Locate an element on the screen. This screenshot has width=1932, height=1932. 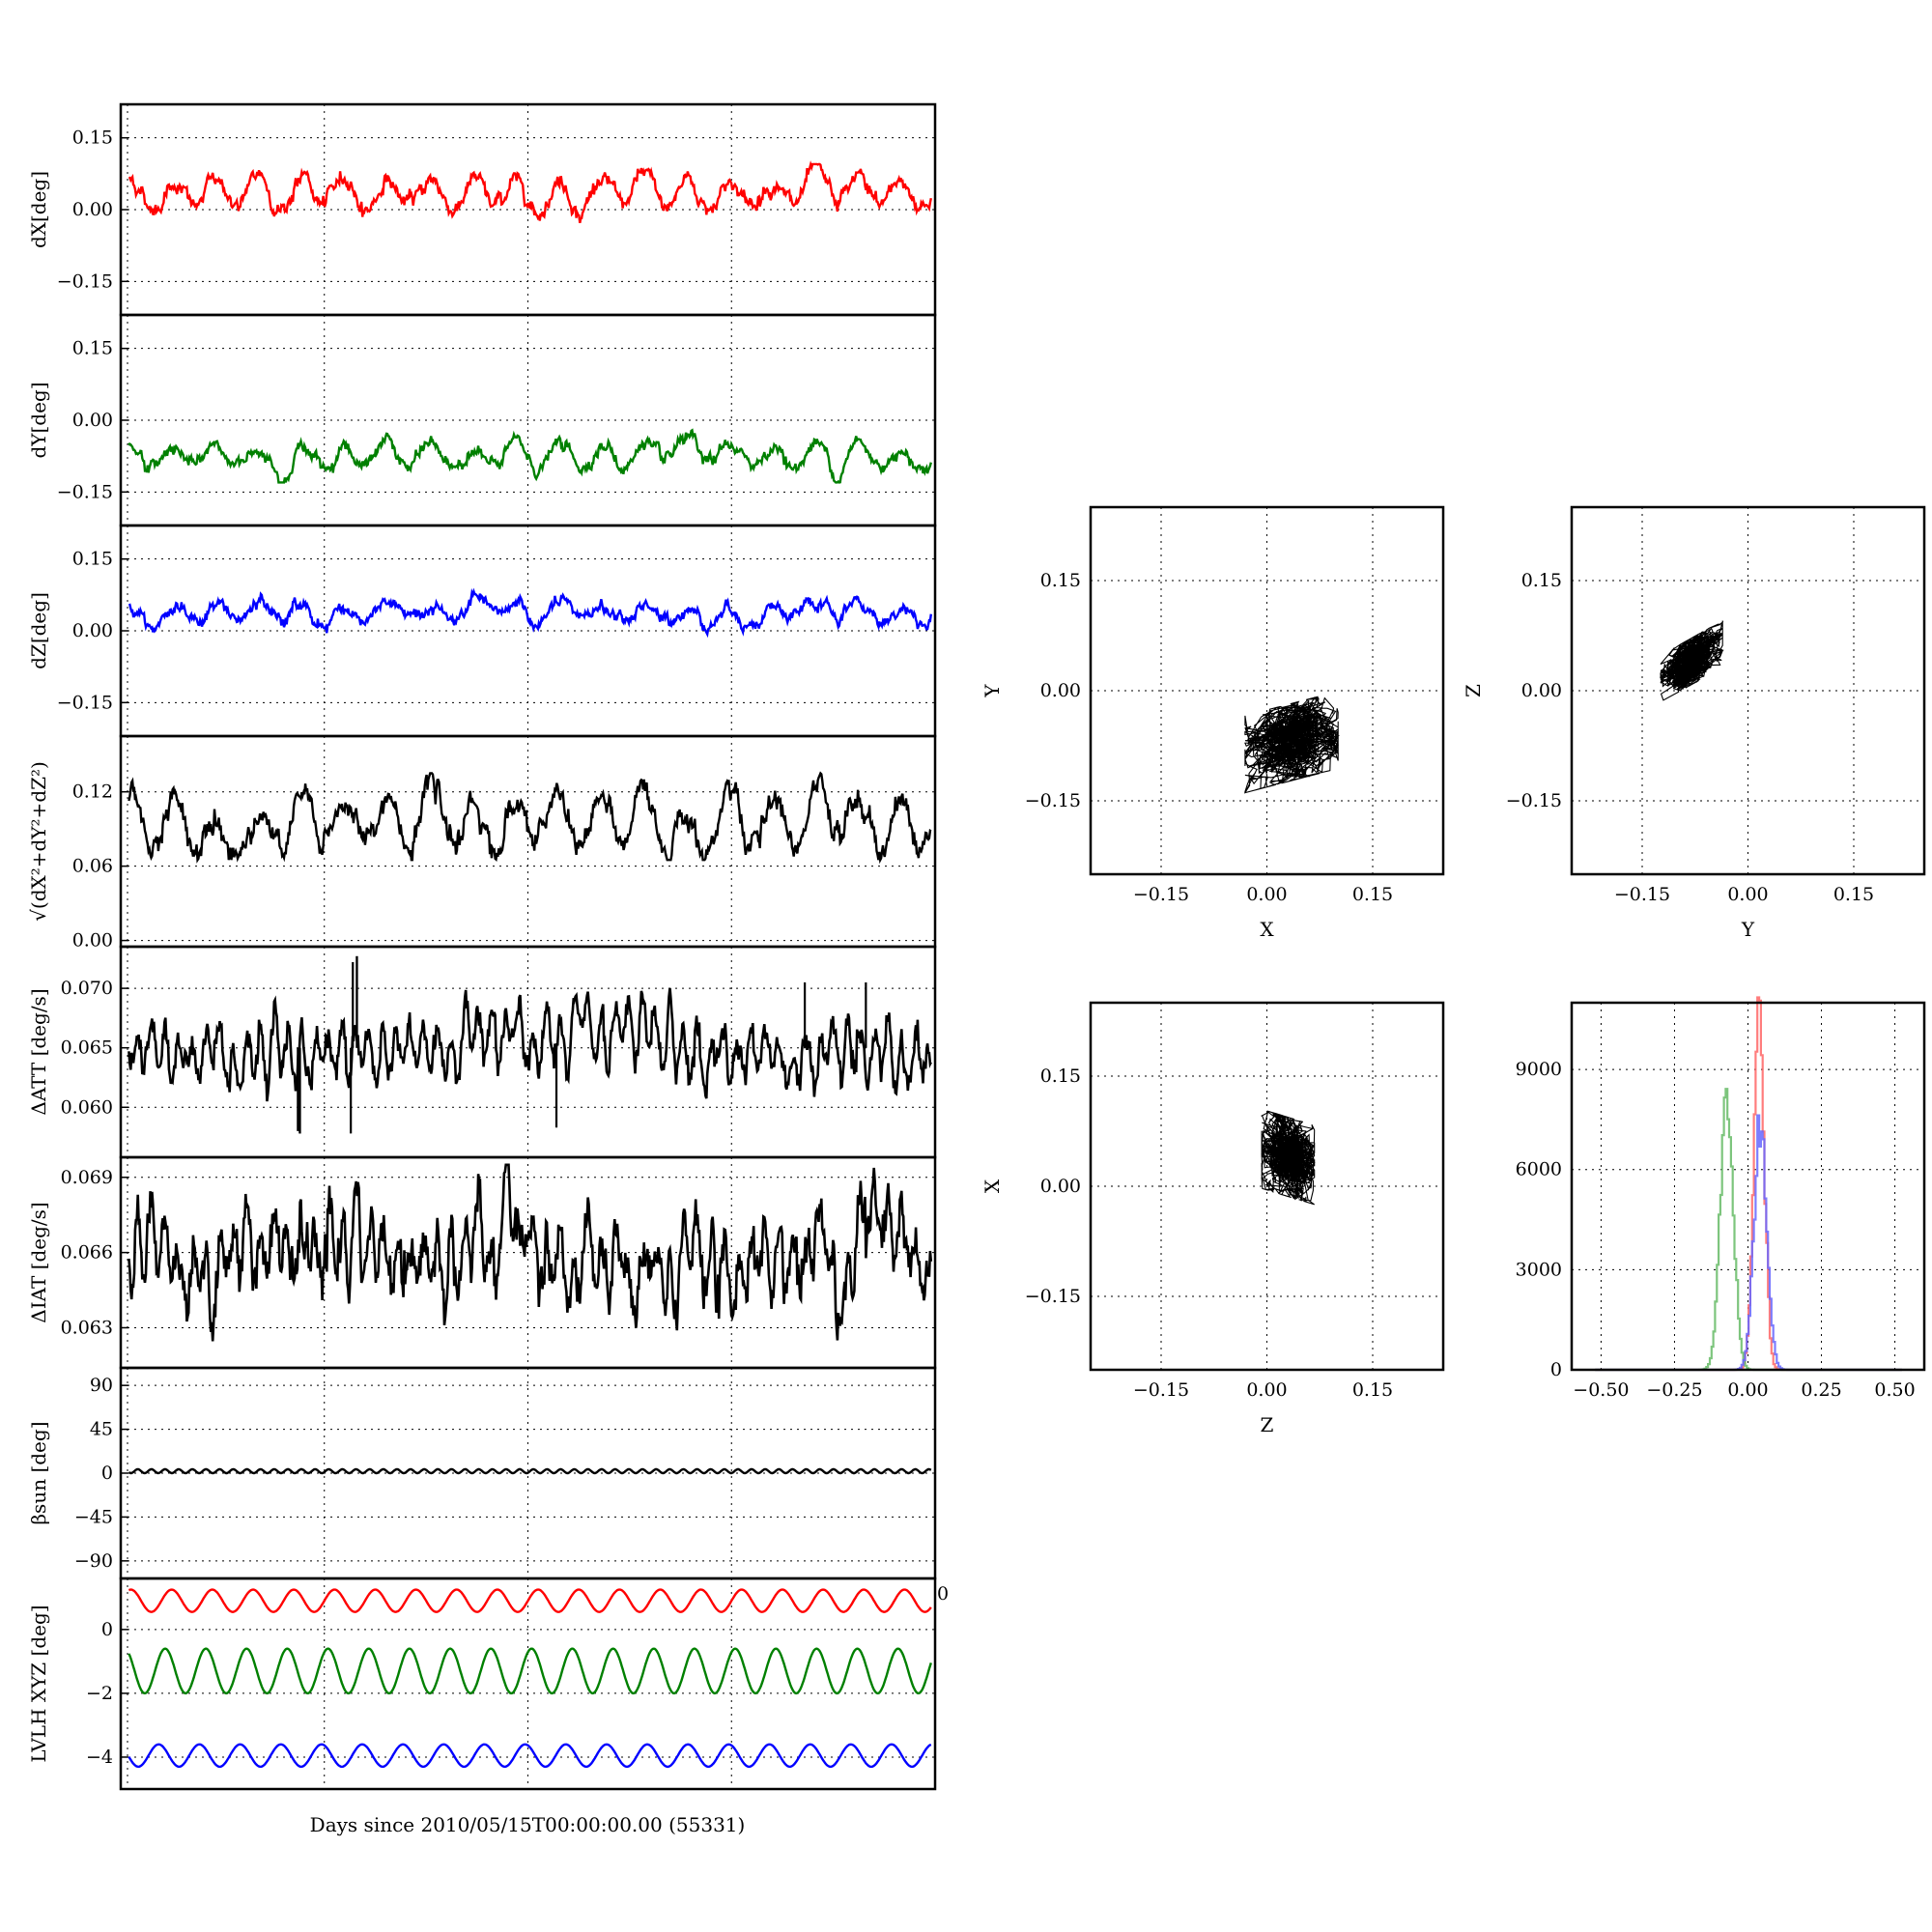
y-axis-label: LVLH XYZ [deg] is located at coordinates (38, 1683).